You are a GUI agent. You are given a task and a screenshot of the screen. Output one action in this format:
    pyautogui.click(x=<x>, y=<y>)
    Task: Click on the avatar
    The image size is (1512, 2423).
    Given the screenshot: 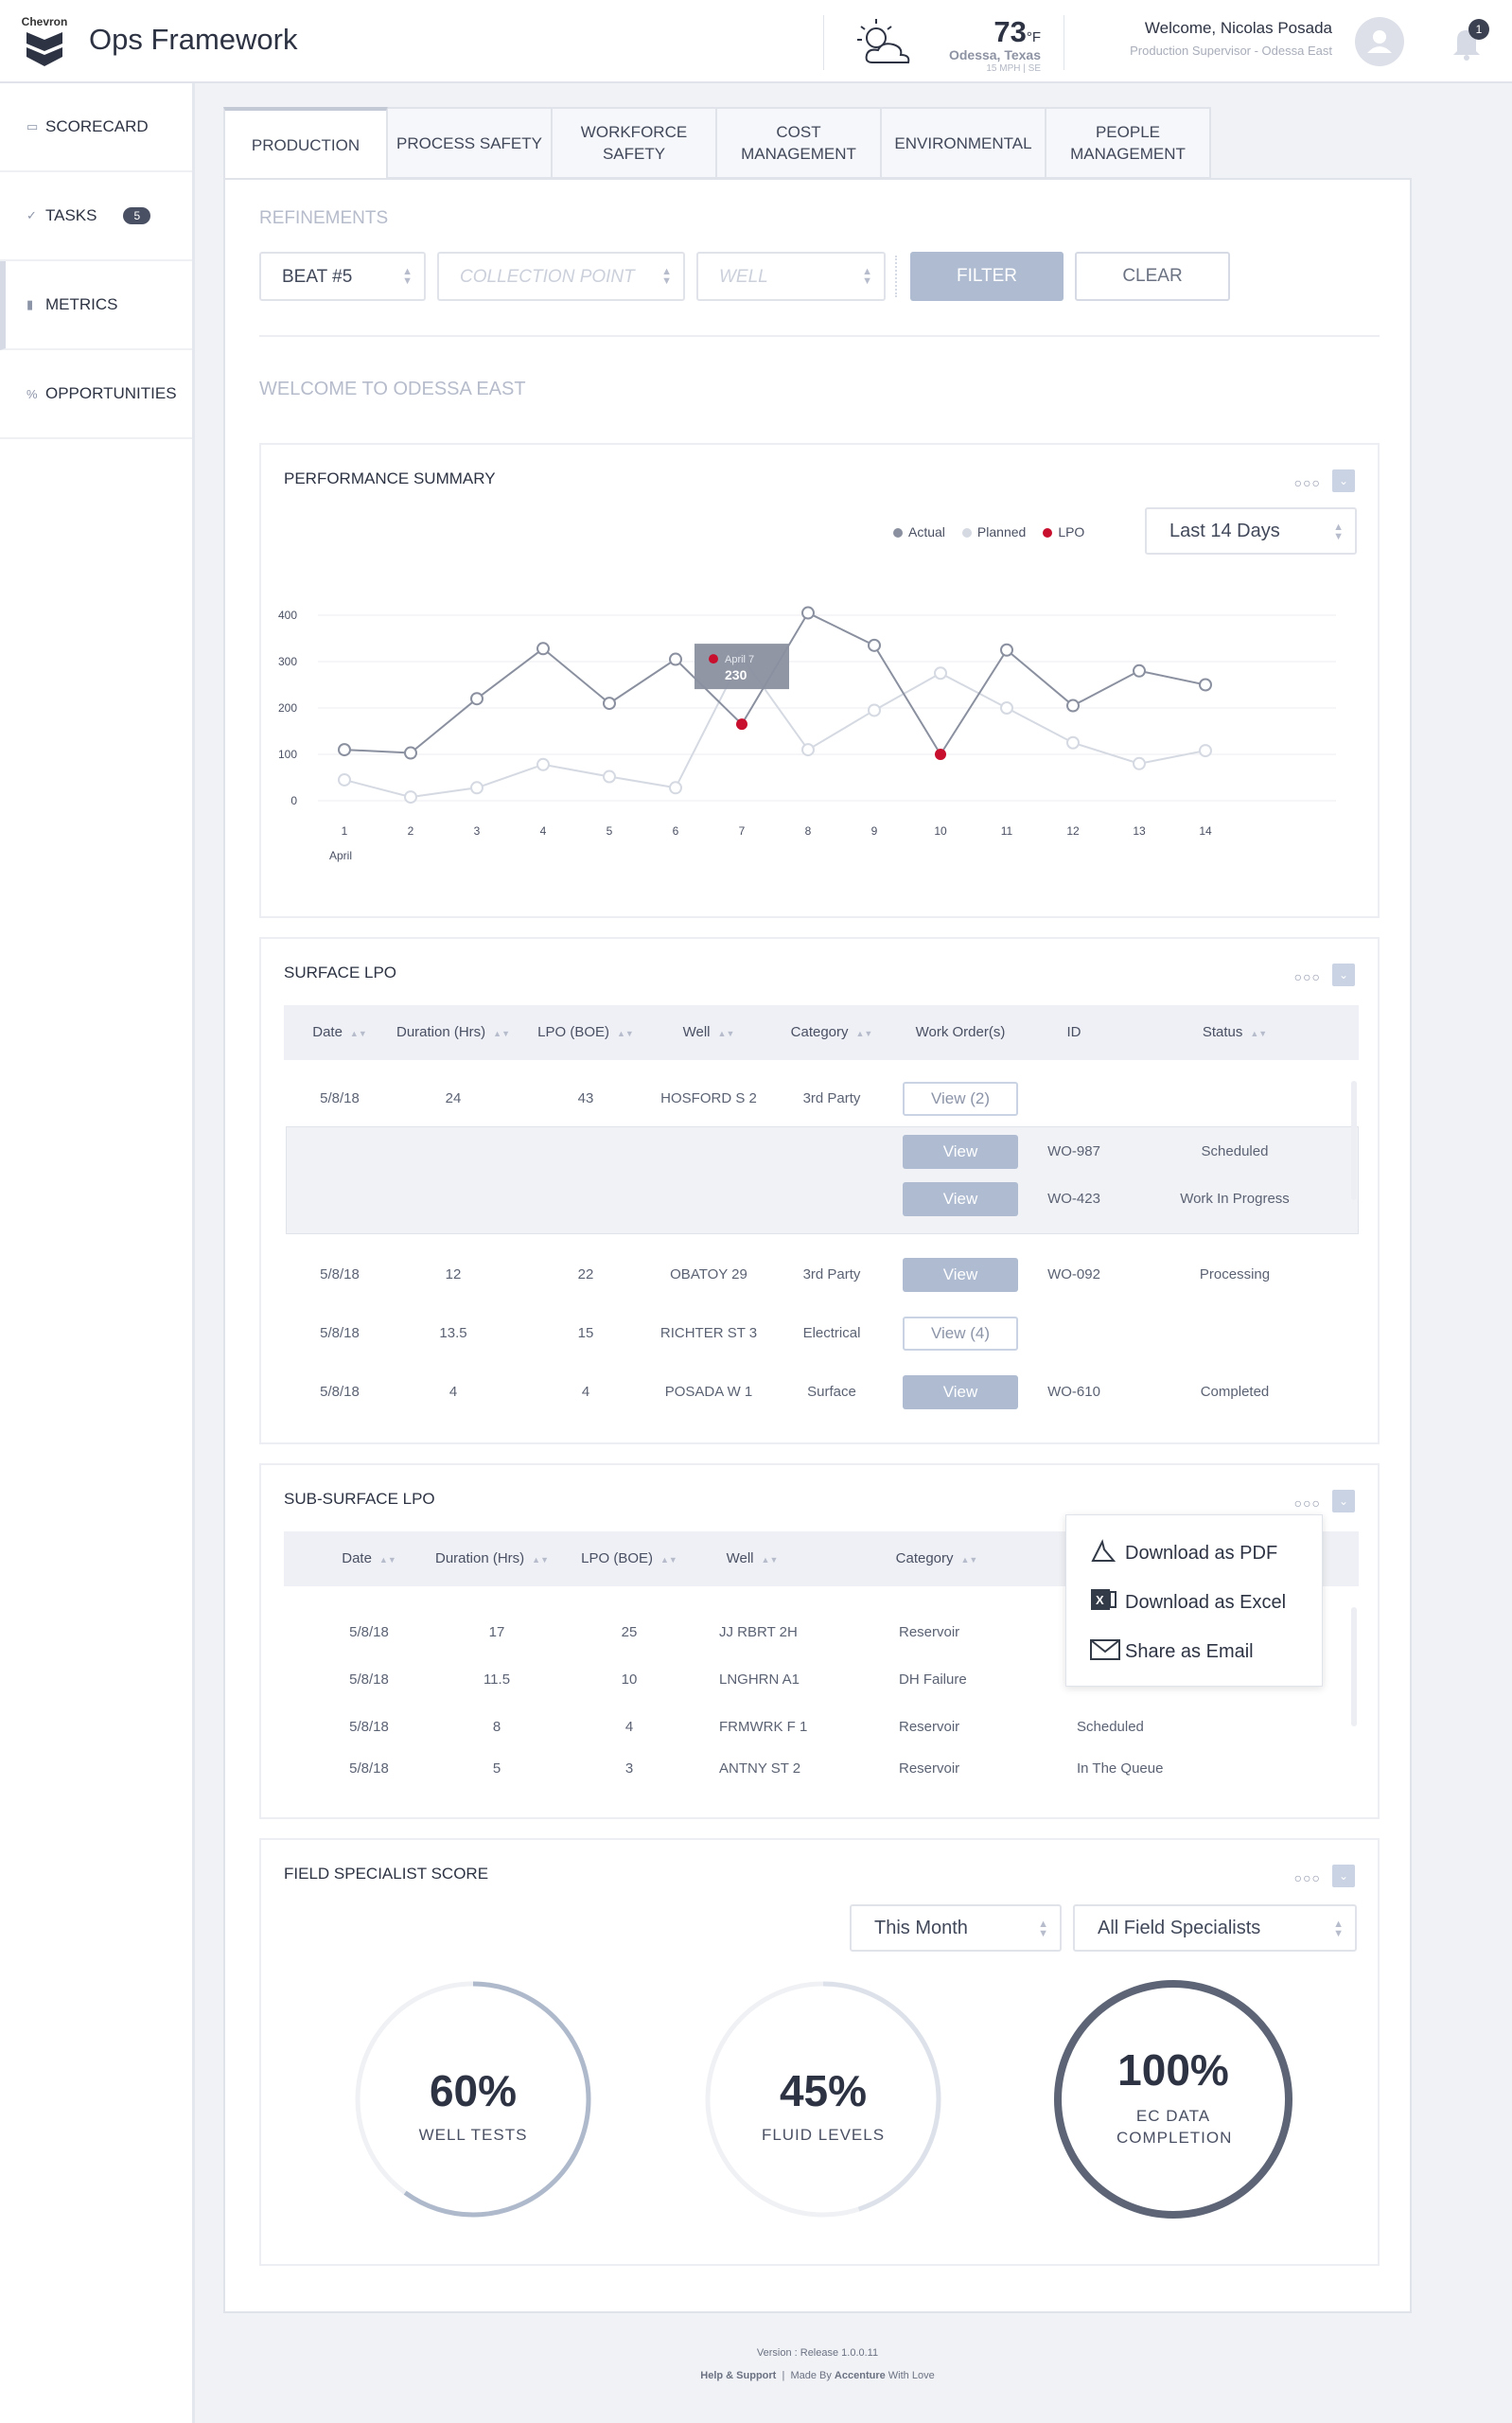 What is the action you would take?
    pyautogui.click(x=1379, y=41)
    